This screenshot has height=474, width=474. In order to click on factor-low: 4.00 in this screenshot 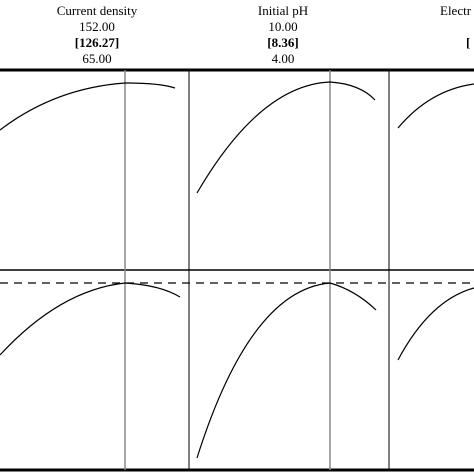, I will do `click(283, 58)`.